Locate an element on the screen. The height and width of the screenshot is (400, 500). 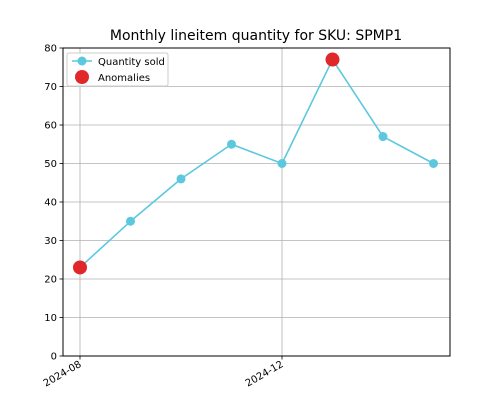
chart-title: Monthly lineitem quantity for SKU: SPMP1 is located at coordinates (256, 36).